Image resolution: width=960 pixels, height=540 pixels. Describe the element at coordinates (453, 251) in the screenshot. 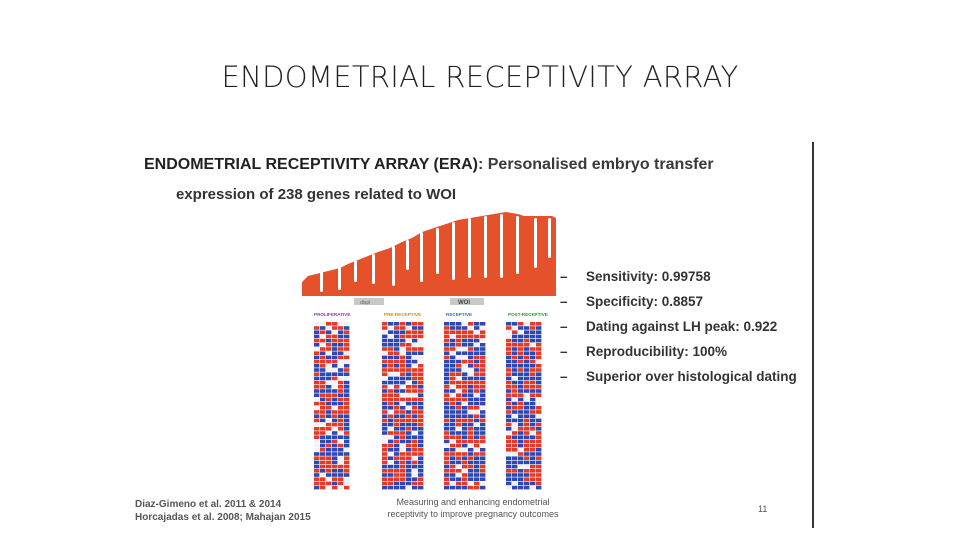

I see `profile-gap` at that location.